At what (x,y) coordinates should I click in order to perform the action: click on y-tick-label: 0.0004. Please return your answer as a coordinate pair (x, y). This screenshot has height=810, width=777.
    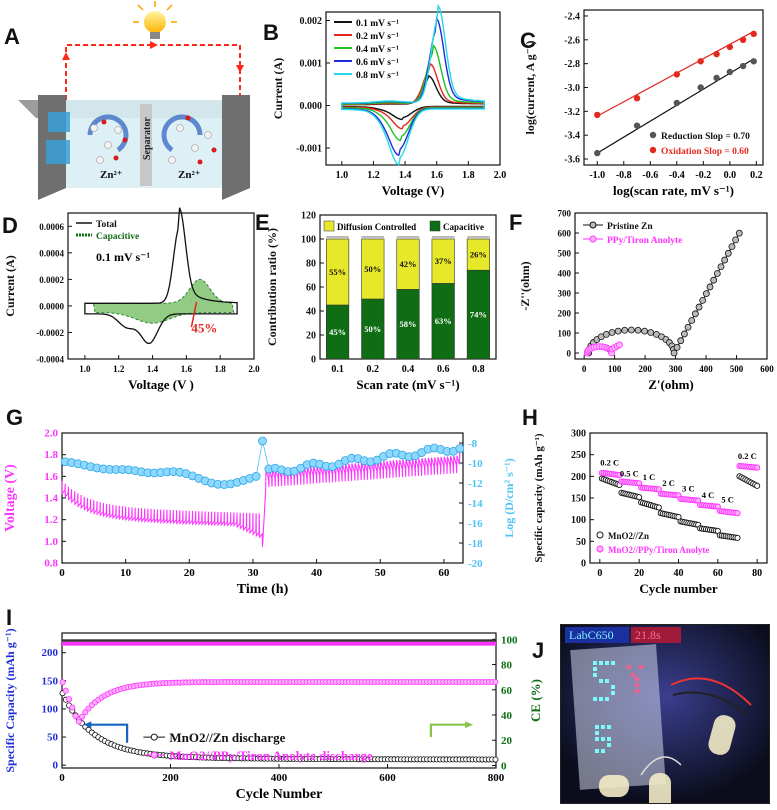
    Looking at the image, I should click on (51, 253).